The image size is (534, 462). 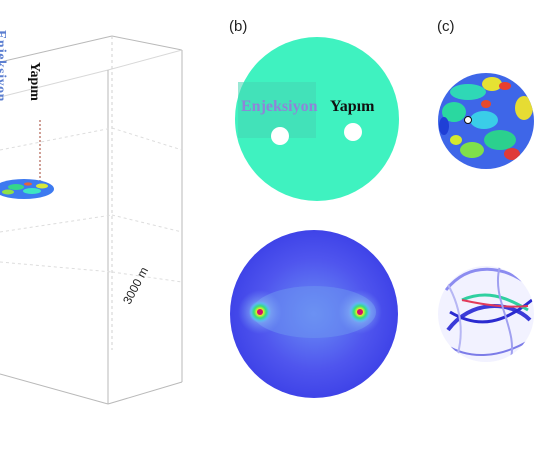 What do you see at coordinates (486, 314) in the screenshot?
I see `flow-paths` at bounding box center [486, 314].